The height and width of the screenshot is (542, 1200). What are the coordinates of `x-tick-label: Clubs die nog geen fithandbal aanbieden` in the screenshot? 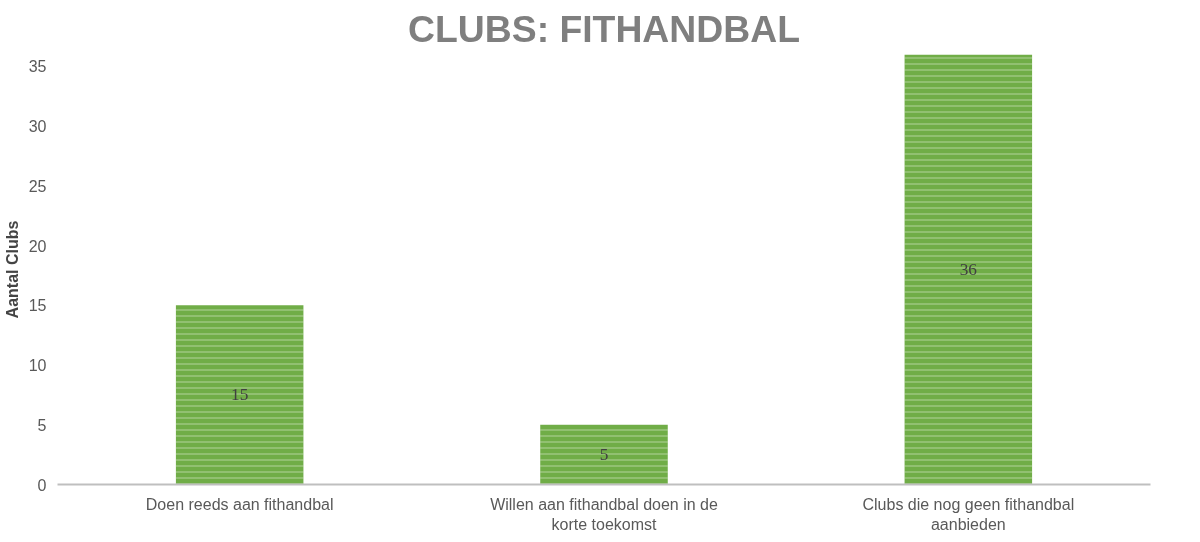 It's located at (968, 514).